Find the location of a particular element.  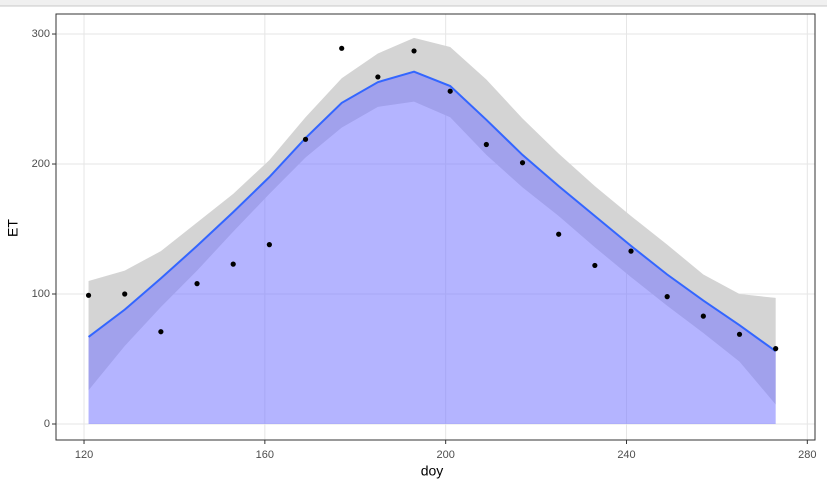

x-tick-label: 160 is located at coordinates (265, 455).